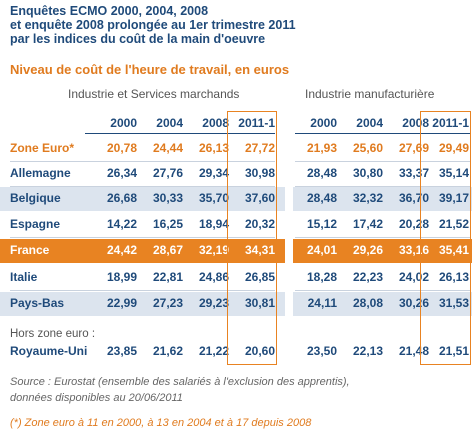  I want to click on cell-manuf-2000: 21,93, so click(321, 148).